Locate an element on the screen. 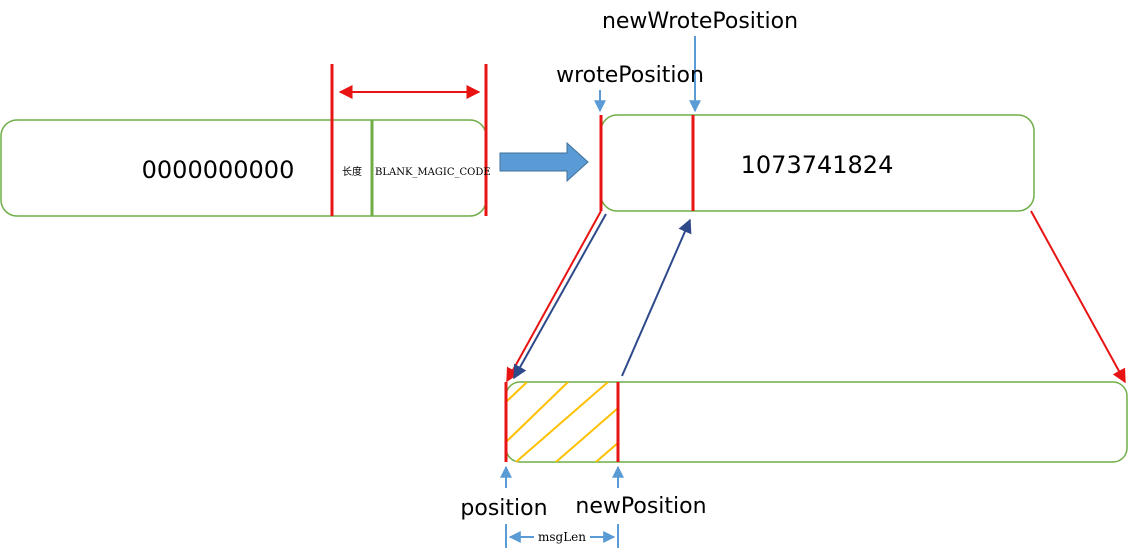 Image resolution: width=1129 pixels, height=550 pixels. map-end-red-arrow is located at coordinates (1078, 297).